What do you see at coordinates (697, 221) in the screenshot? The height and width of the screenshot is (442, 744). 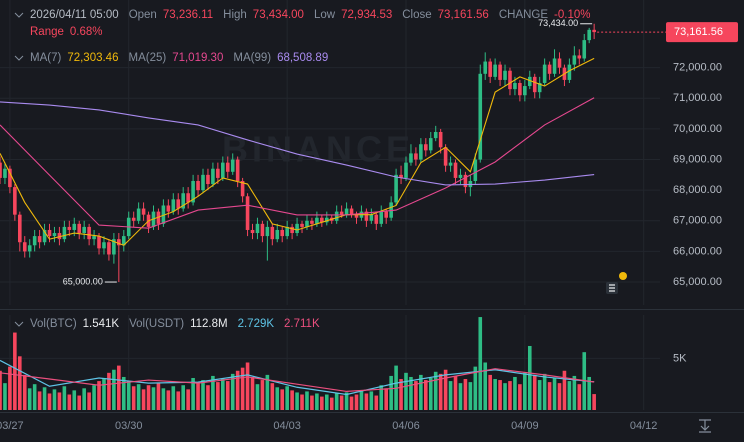 I see `y-tick-label: 67,000.00` at bounding box center [697, 221].